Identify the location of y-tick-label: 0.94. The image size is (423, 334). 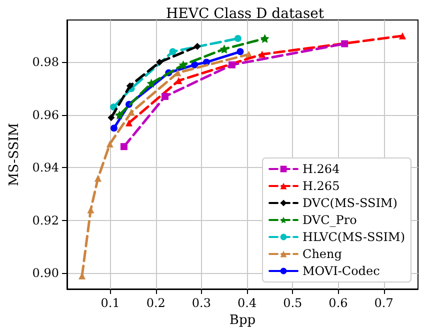
(46, 167).